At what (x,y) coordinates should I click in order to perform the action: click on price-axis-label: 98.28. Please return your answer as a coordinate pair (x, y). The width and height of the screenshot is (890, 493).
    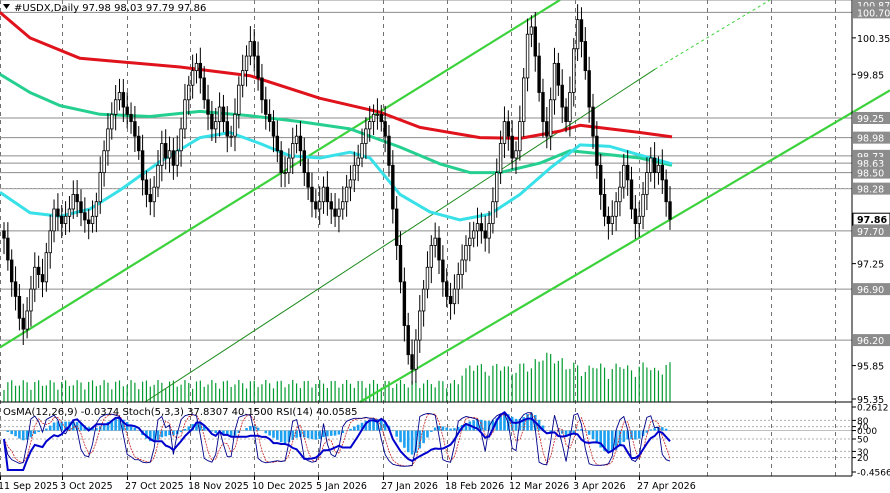
    Looking at the image, I should click on (870, 190).